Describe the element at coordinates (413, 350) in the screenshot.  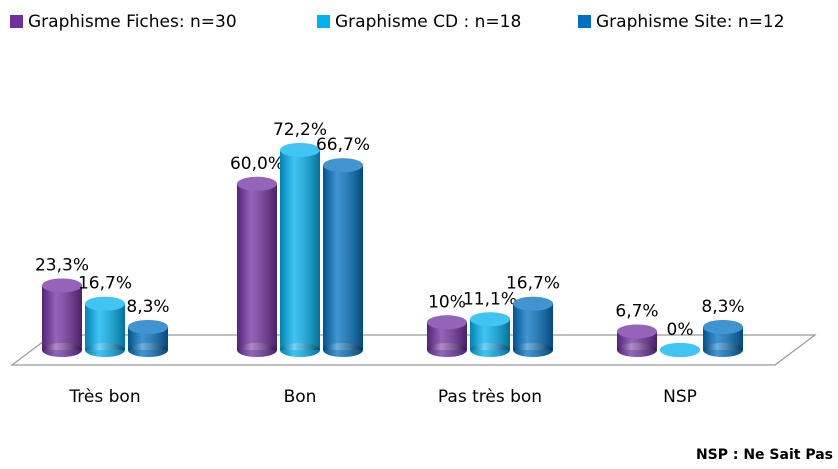
I see `floor` at that location.